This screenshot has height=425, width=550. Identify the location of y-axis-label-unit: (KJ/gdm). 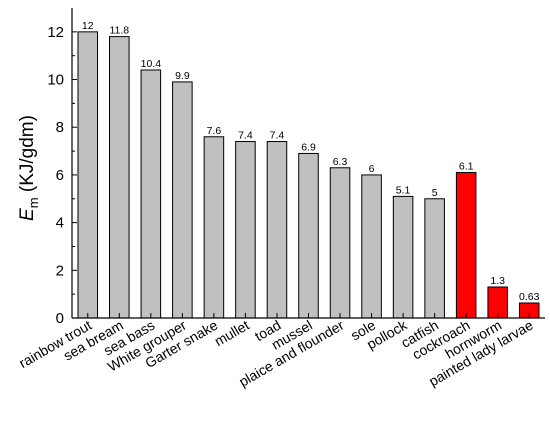
(27, 156).